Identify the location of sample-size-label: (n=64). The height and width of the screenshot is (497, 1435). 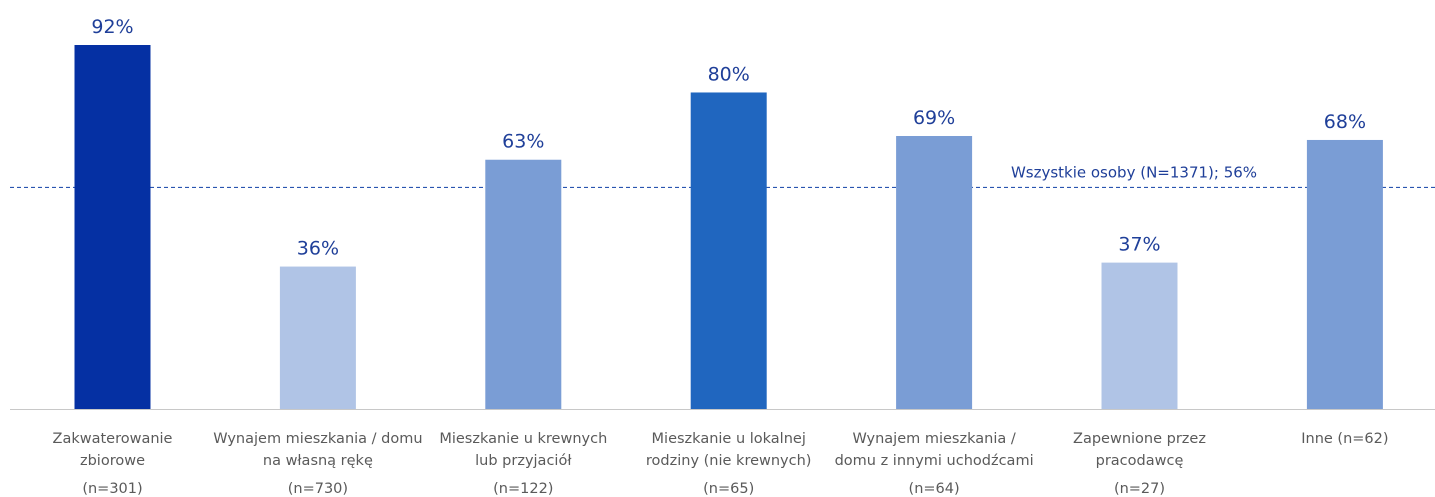
(934, 489).